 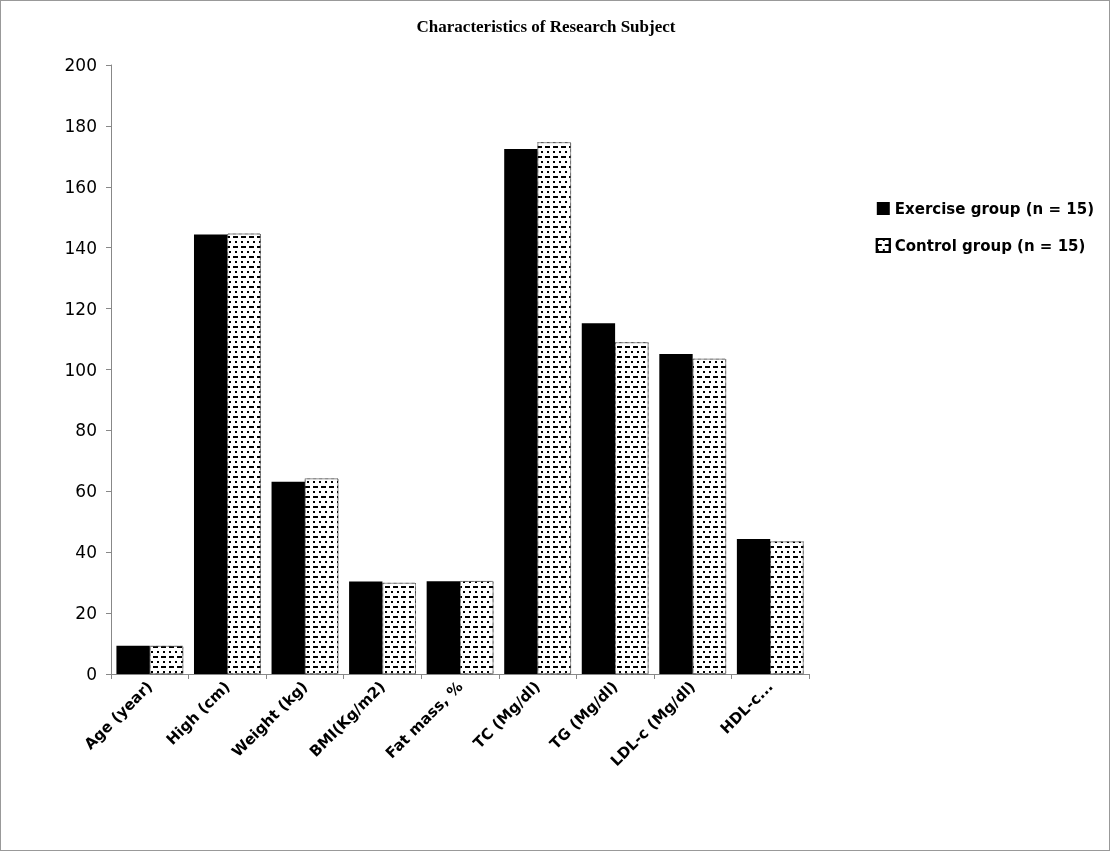 What do you see at coordinates (86, 430) in the screenshot?
I see `y-tick-label: 80` at bounding box center [86, 430].